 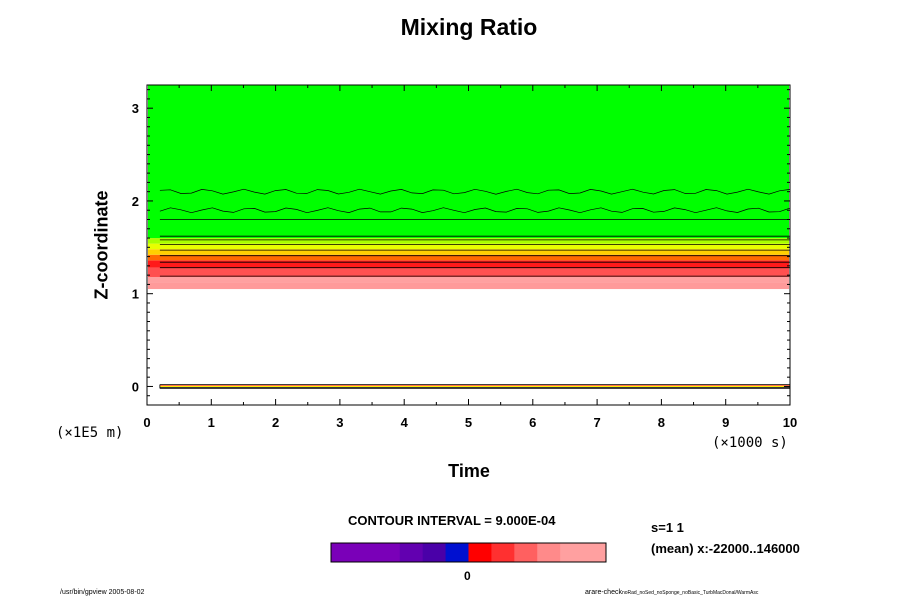 I want to click on x-tick-label: 9, so click(x=725, y=422).